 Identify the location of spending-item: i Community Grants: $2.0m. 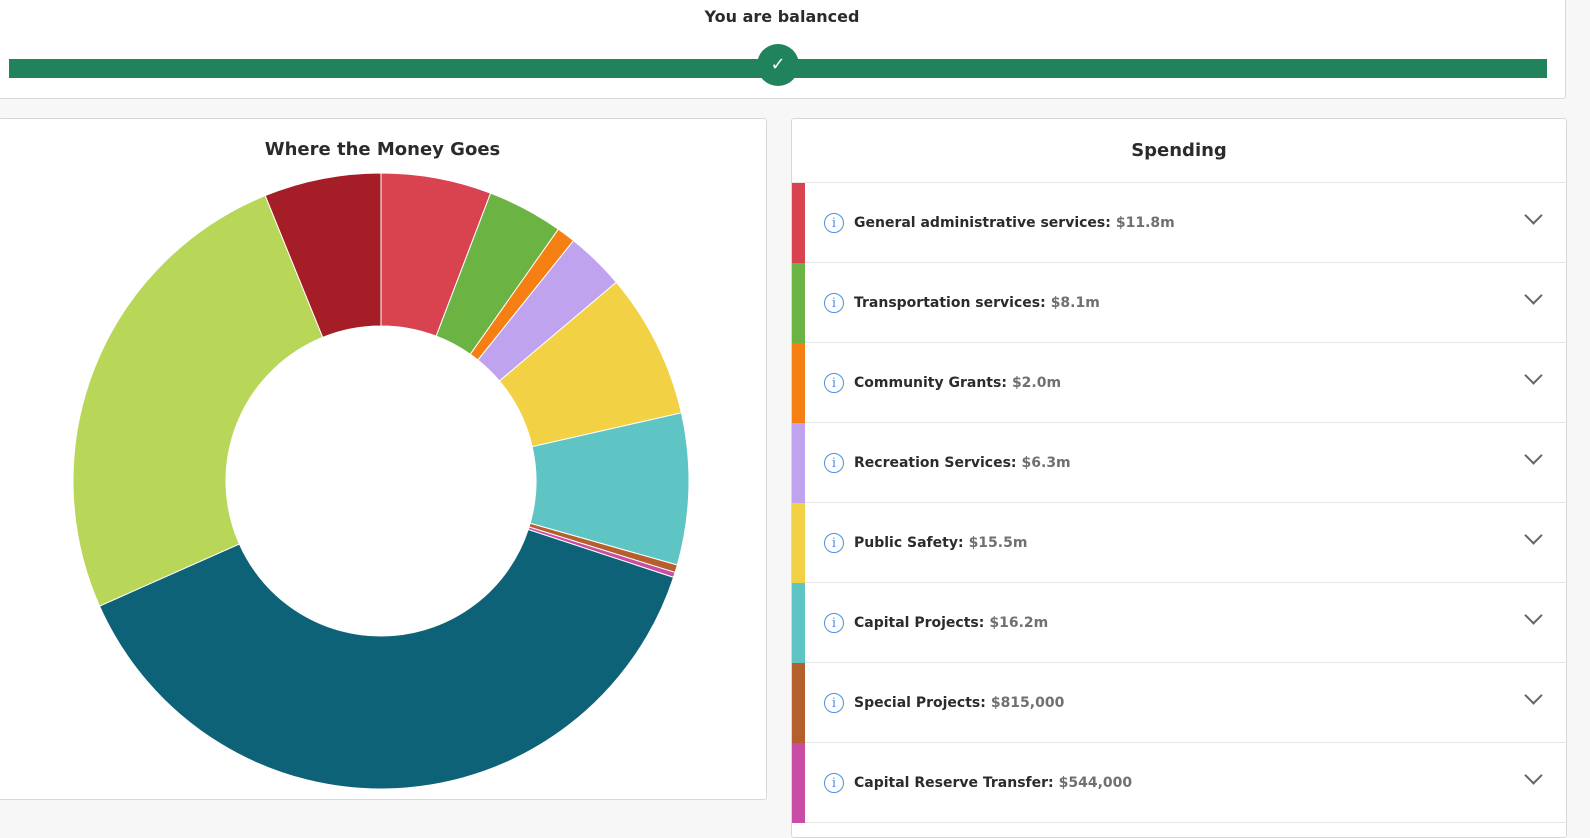
(1179, 383).